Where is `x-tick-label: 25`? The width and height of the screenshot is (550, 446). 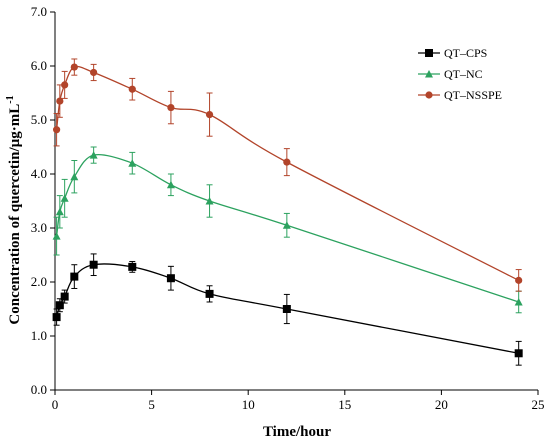 x-tick-label: 25 is located at coordinates (538, 404).